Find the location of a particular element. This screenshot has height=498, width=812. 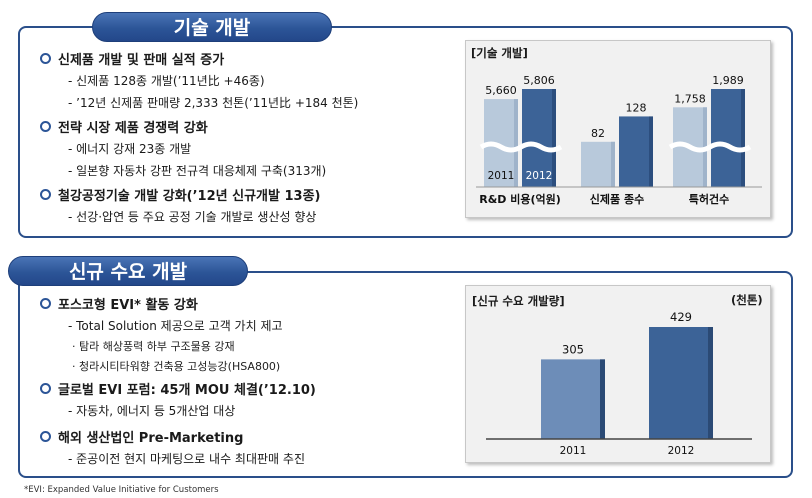

bullet-strategic-market: 전략 시장 제품 경쟁력 강화 is located at coordinates (124, 126).